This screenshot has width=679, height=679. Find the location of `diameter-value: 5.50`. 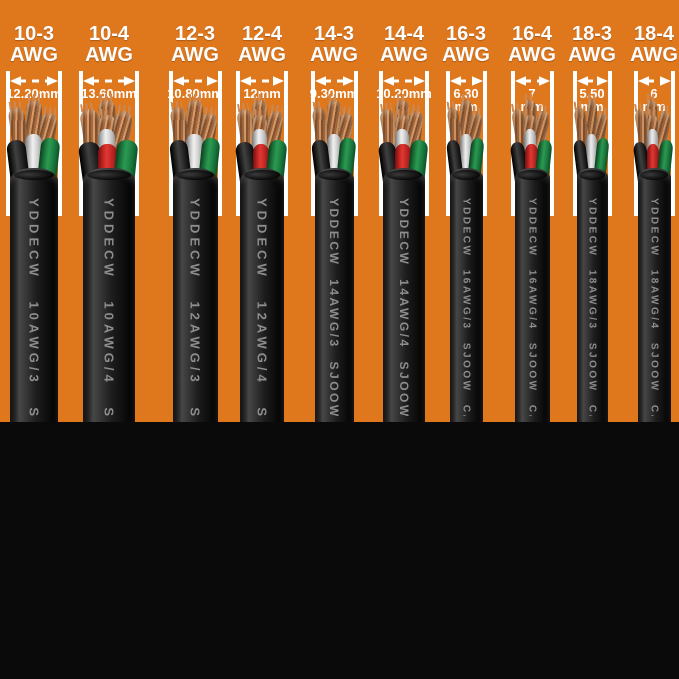

diameter-value: 5.50 is located at coordinates (592, 93).